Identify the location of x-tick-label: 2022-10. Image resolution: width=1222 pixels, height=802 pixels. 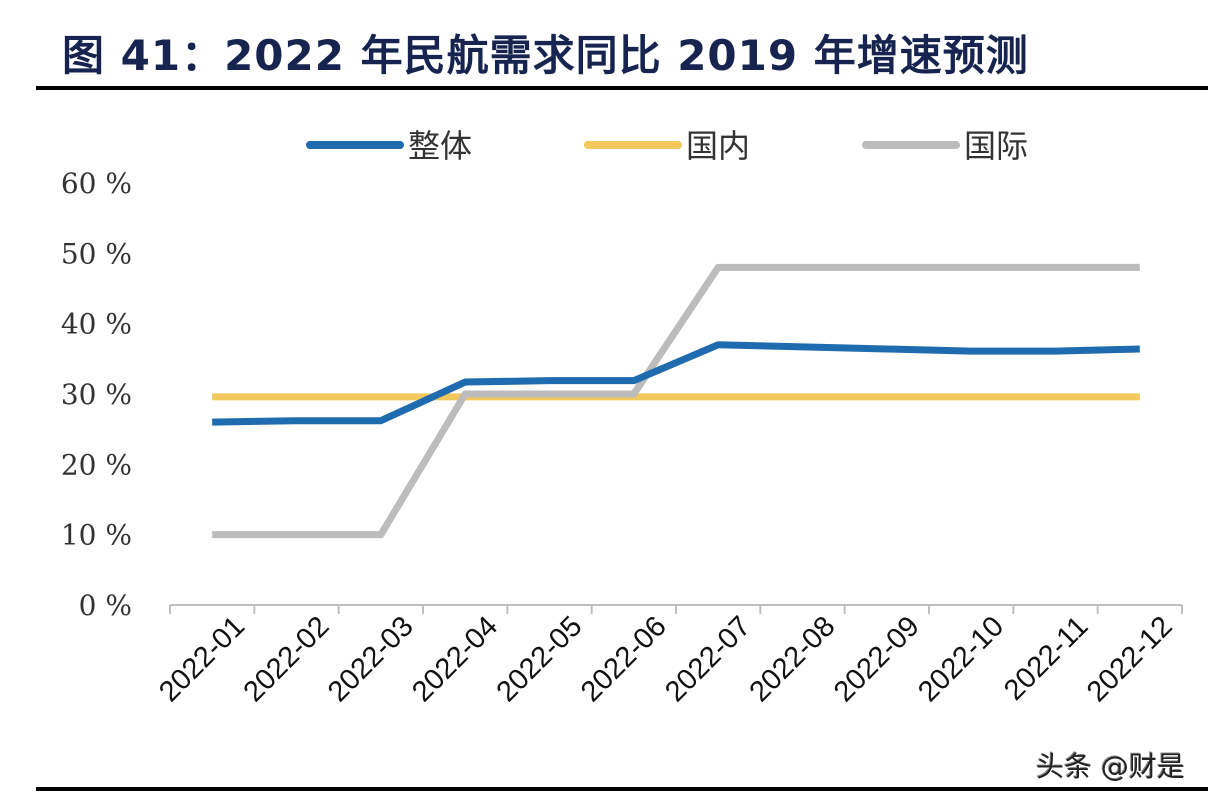
(961, 659).